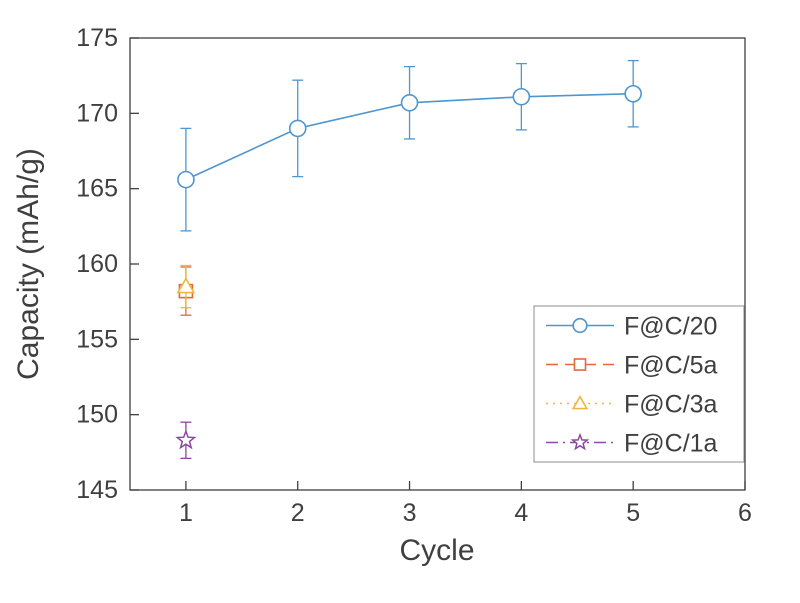 Image resolution: width=800 pixels, height=603 pixels. I want to click on x-tick-label: 5, so click(633, 513).